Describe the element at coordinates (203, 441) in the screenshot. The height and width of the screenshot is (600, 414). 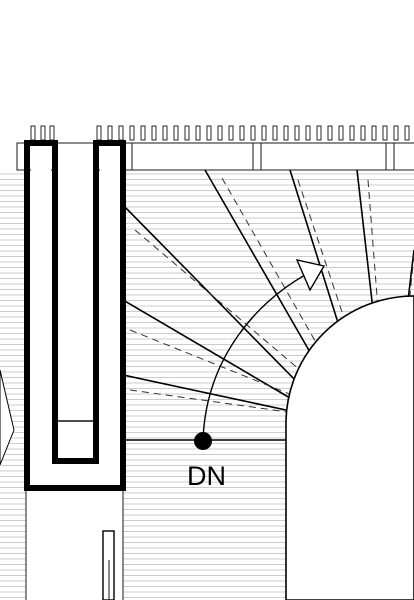
I see `start-dot` at that location.